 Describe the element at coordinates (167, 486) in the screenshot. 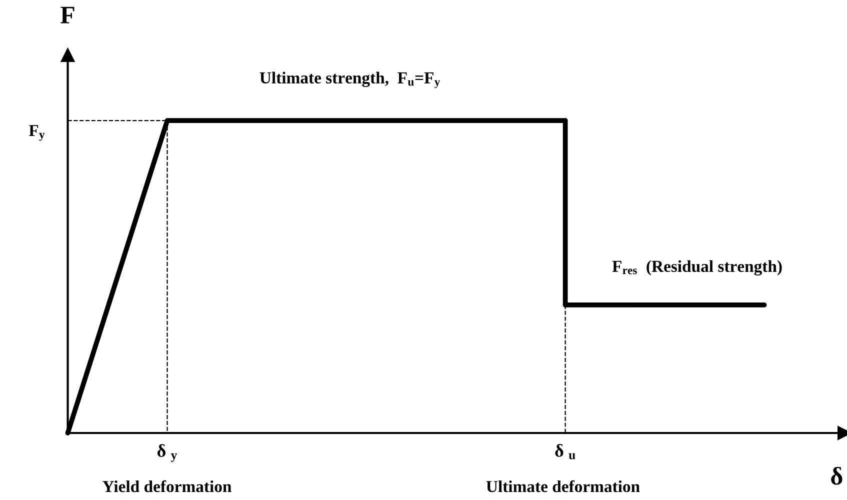

I see `text: Yield deformation` at that location.